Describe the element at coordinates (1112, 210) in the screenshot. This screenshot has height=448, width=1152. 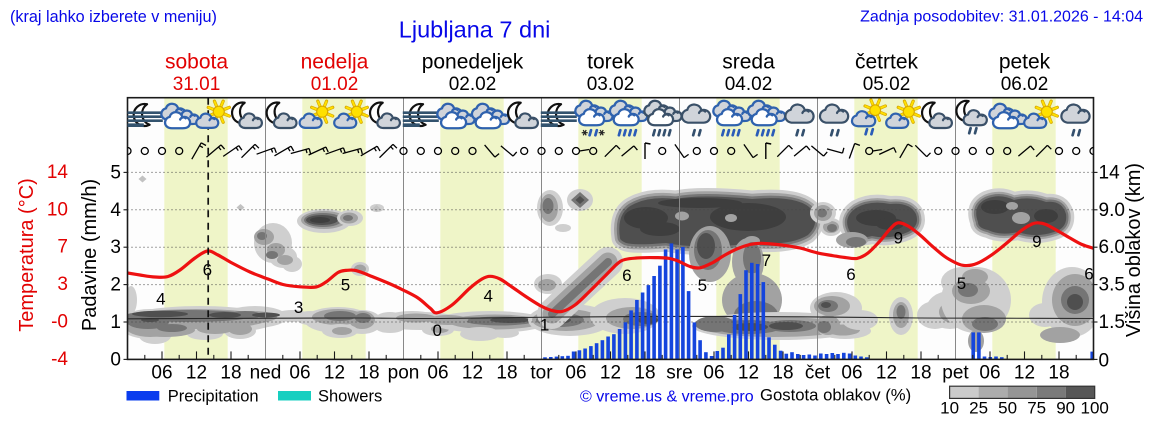
I see `svg-text: 9.0` at that location.